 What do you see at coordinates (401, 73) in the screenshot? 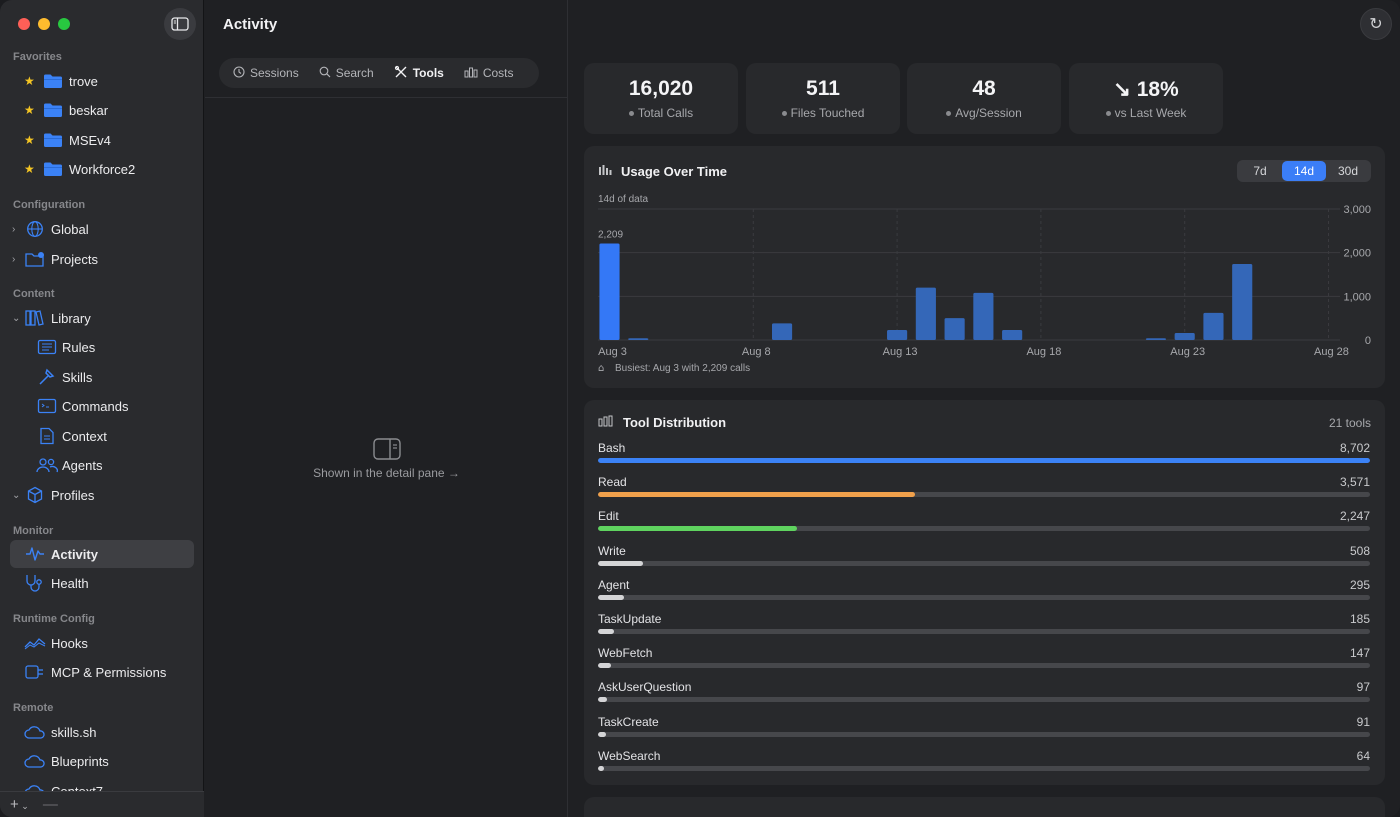
I see `tools-icon` at bounding box center [401, 73].